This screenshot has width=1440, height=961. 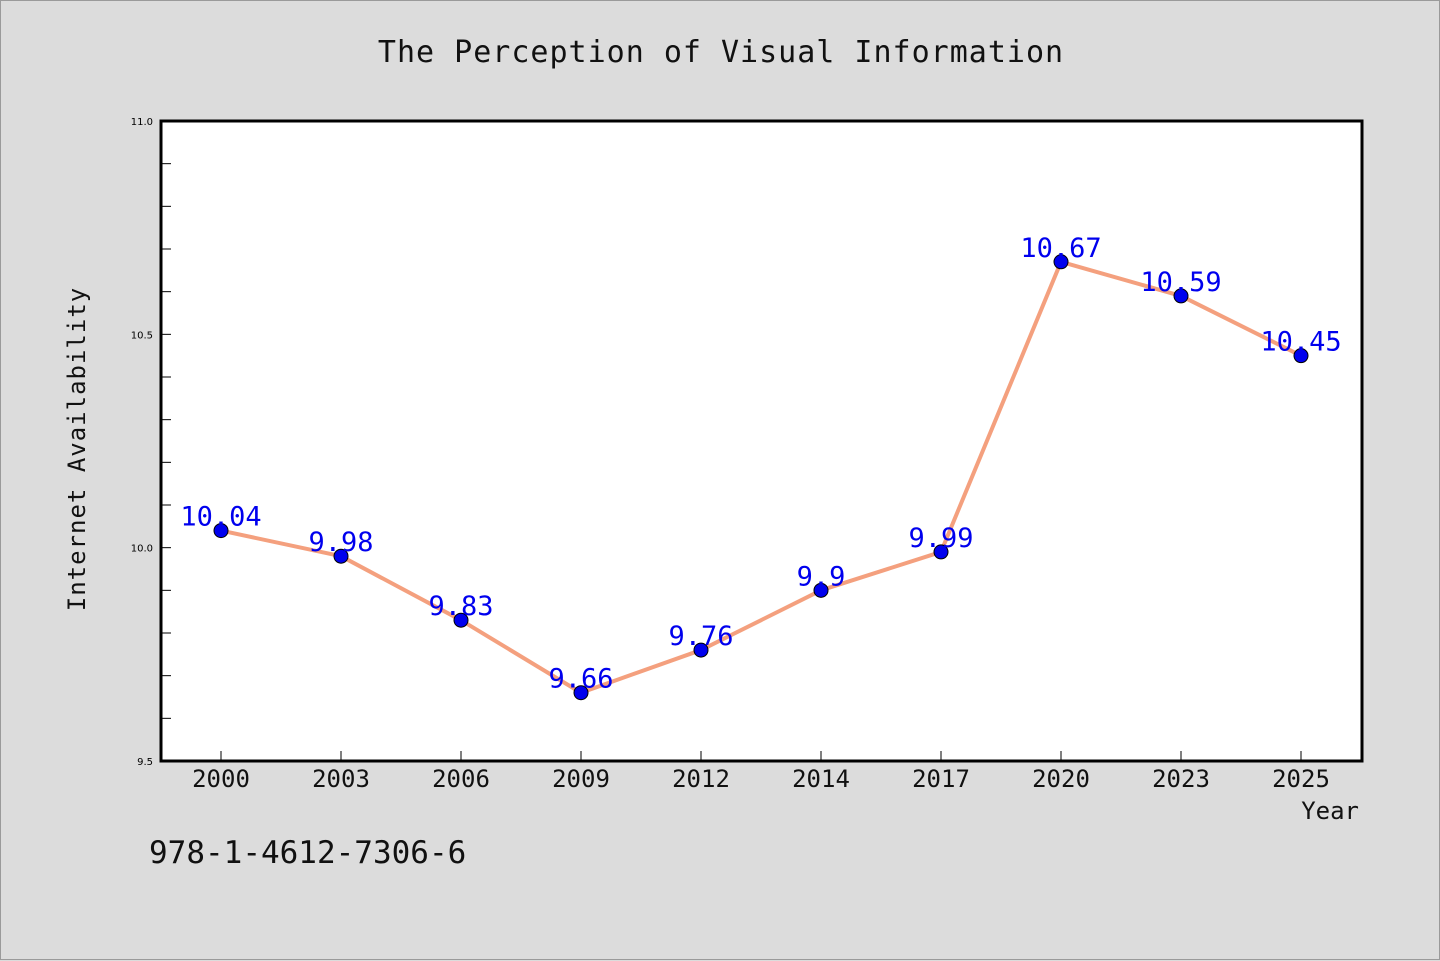 What do you see at coordinates (580, 679) in the screenshot?
I see `data-label: 9.66` at bounding box center [580, 679].